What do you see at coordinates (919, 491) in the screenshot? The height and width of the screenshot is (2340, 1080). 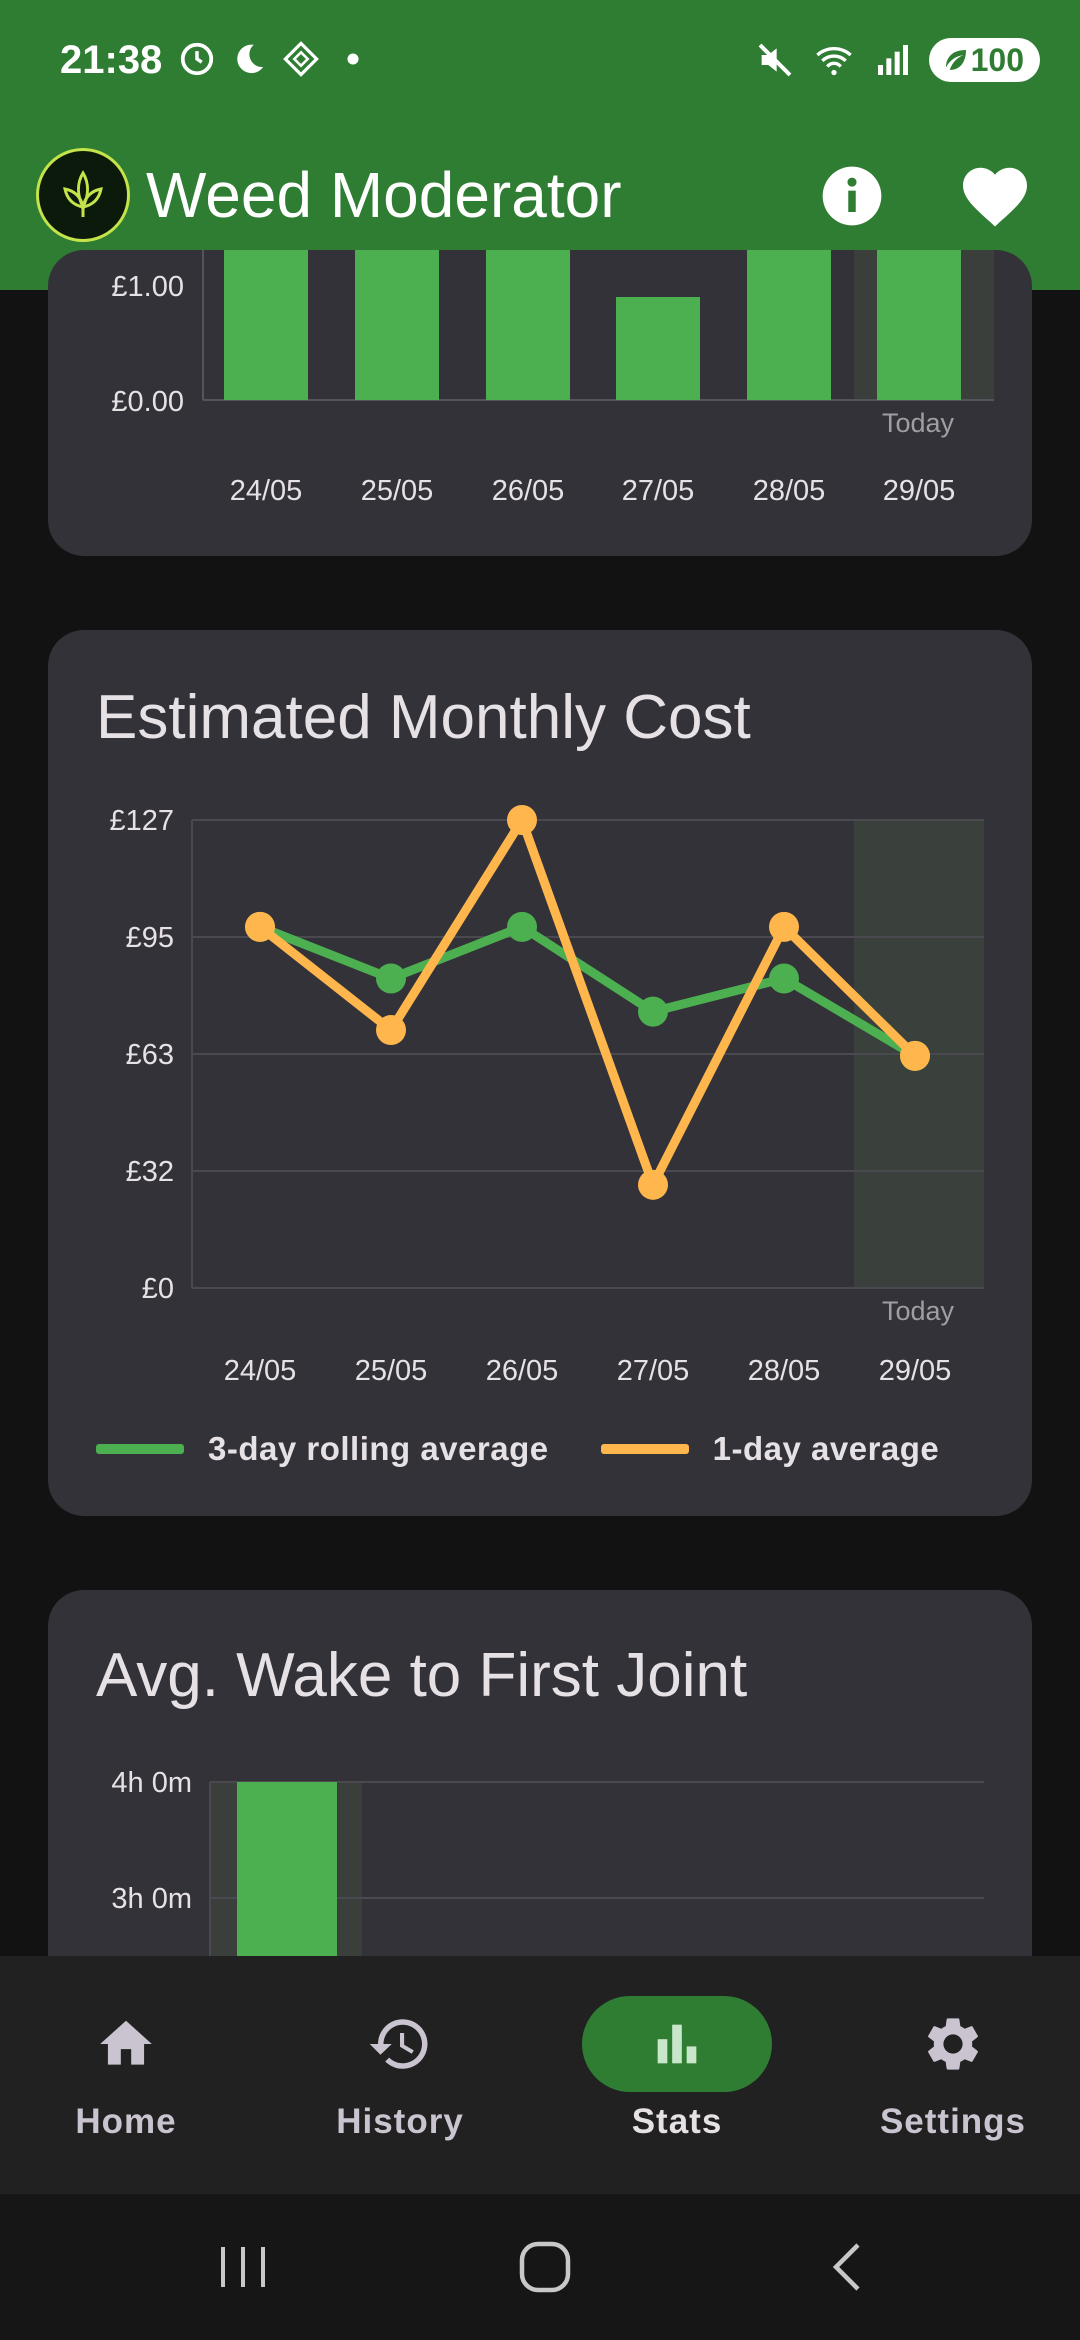 I see `spend-x-label: 29/05` at bounding box center [919, 491].